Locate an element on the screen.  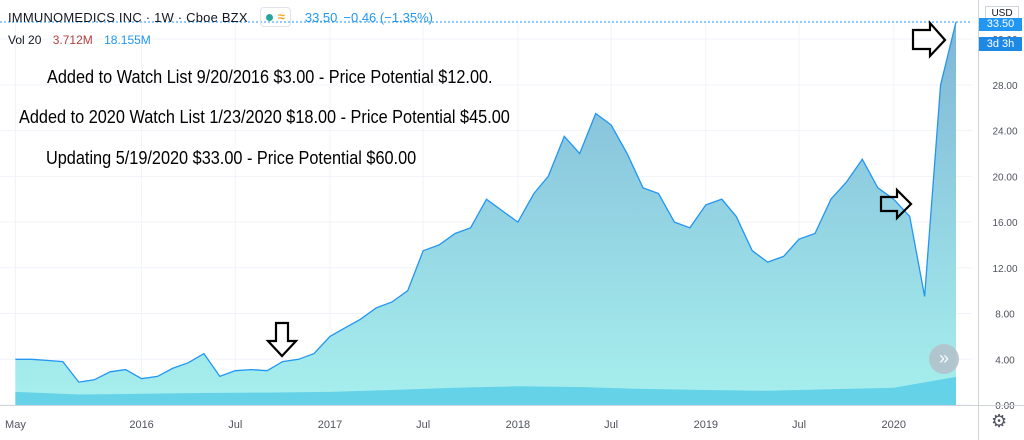
replay-wave-icon: ≈ is located at coordinates (281, 16).